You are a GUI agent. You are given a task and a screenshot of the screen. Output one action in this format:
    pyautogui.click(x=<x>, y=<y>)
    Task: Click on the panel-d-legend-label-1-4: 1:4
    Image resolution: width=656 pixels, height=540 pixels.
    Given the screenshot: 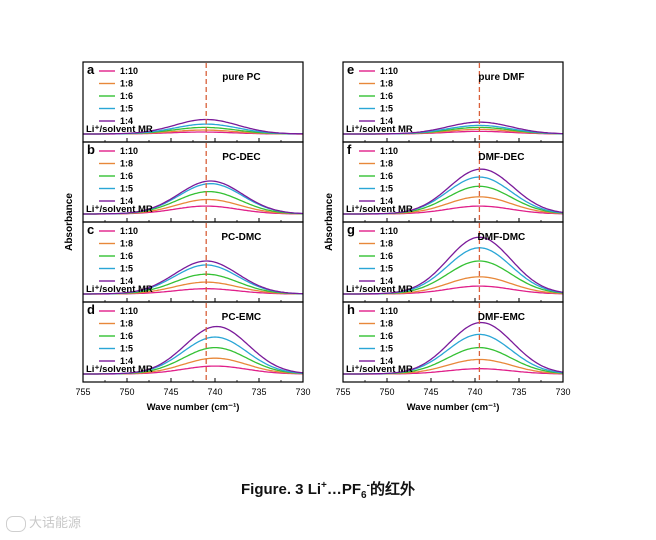 What is the action you would take?
    pyautogui.click(x=126, y=361)
    